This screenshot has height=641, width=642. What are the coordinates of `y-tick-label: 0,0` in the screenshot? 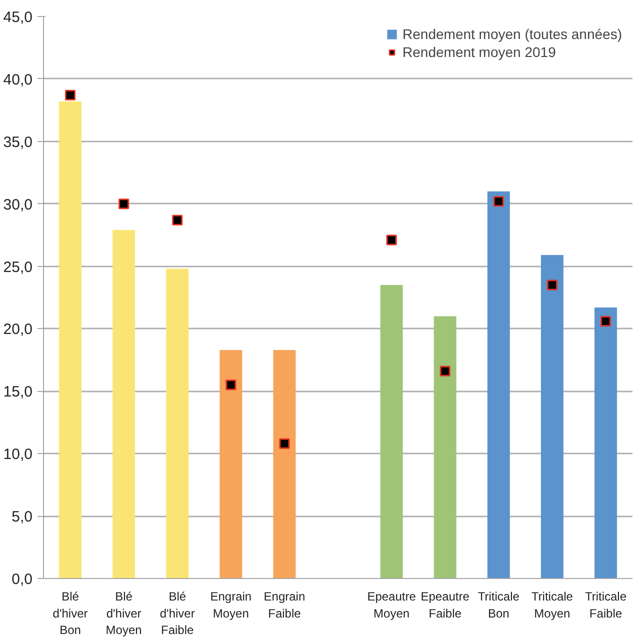 It's located at (22, 579).